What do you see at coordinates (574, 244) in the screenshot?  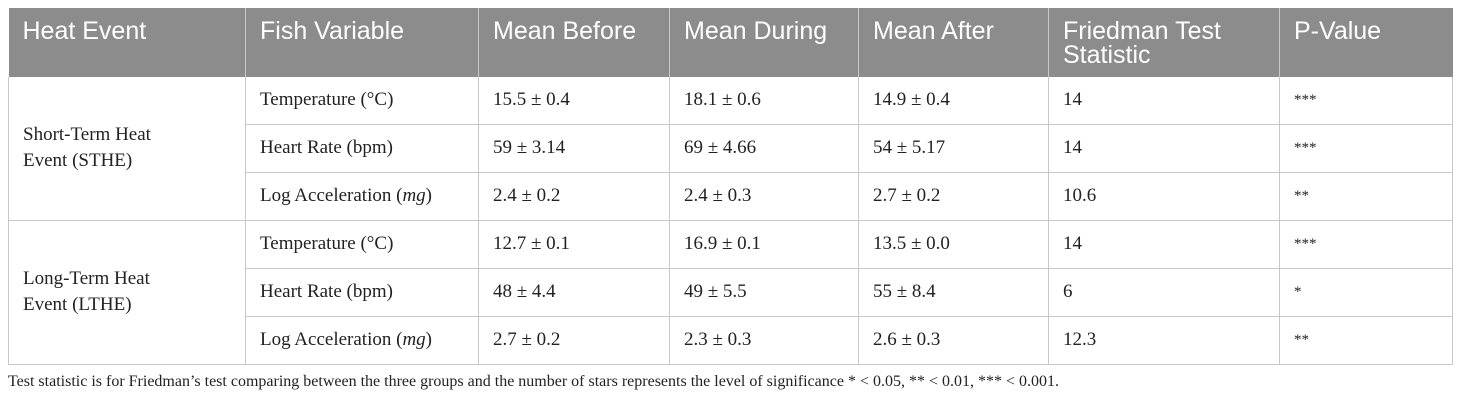 I see `mean-before-cell: 12.7 ± 0.1` at bounding box center [574, 244].